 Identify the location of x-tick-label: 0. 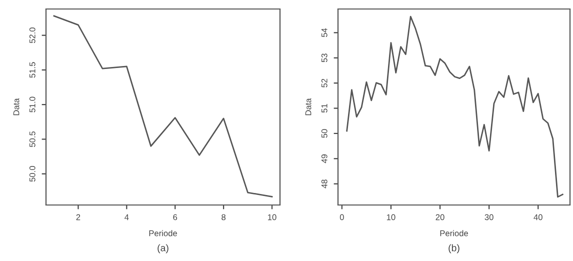
(342, 217).